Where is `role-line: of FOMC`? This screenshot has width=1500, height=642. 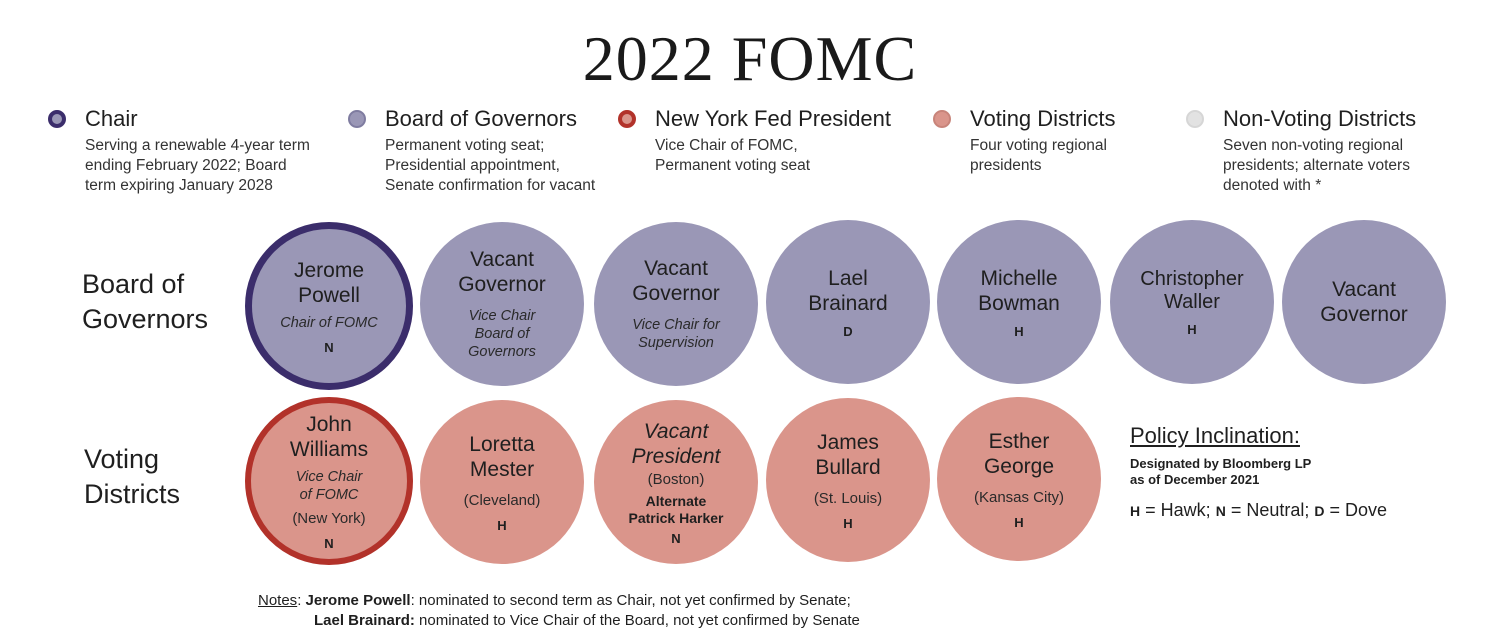 role-line: of FOMC is located at coordinates (329, 494).